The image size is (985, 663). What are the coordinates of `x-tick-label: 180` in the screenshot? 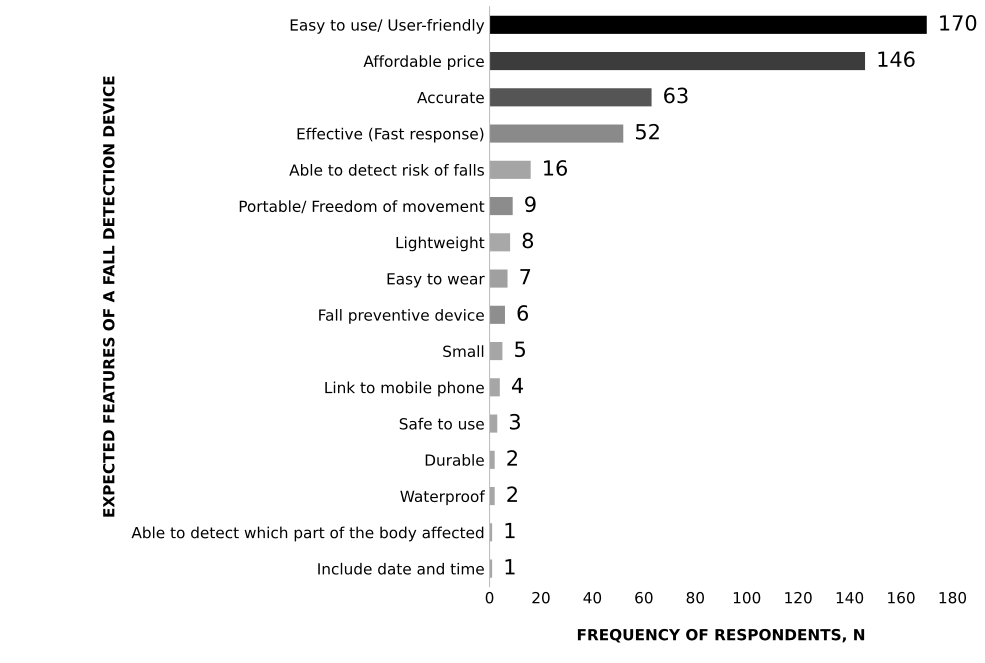 It's located at (953, 598).